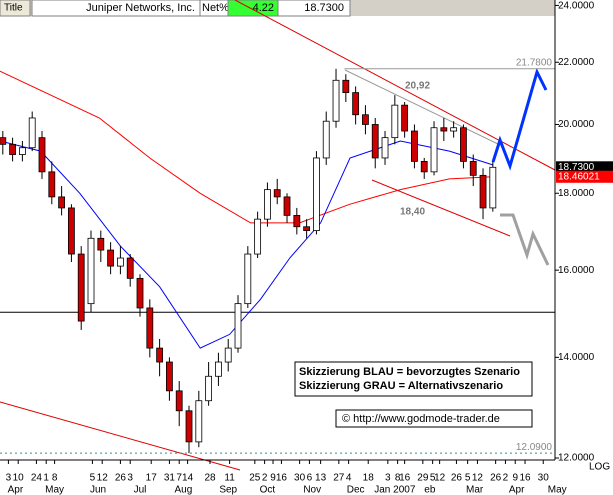 The image size is (613, 495). I want to click on legend-line: Skizzierung GRAU = Alternativszenario, so click(401, 386).